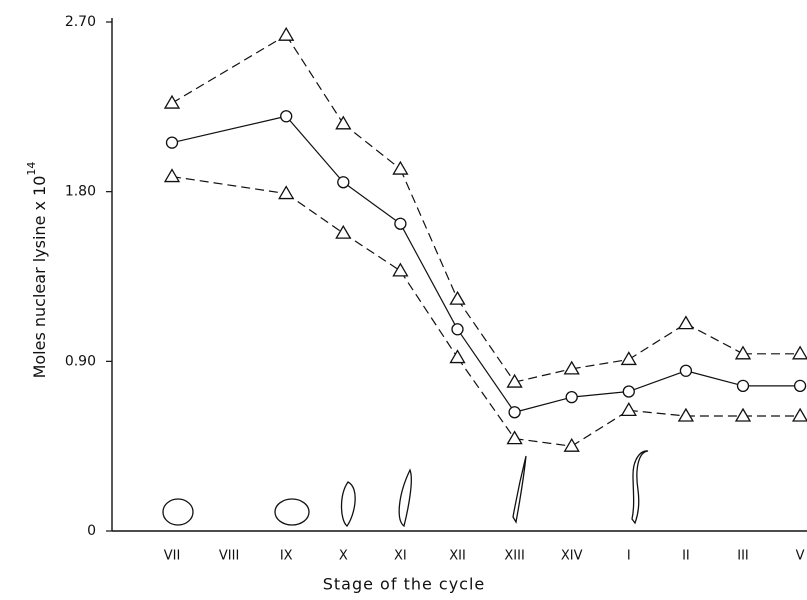 The width and height of the screenshot is (807, 600). I want to click on y-axis-label-text: Moles nuclear lysine x 10, so click(39, 277).